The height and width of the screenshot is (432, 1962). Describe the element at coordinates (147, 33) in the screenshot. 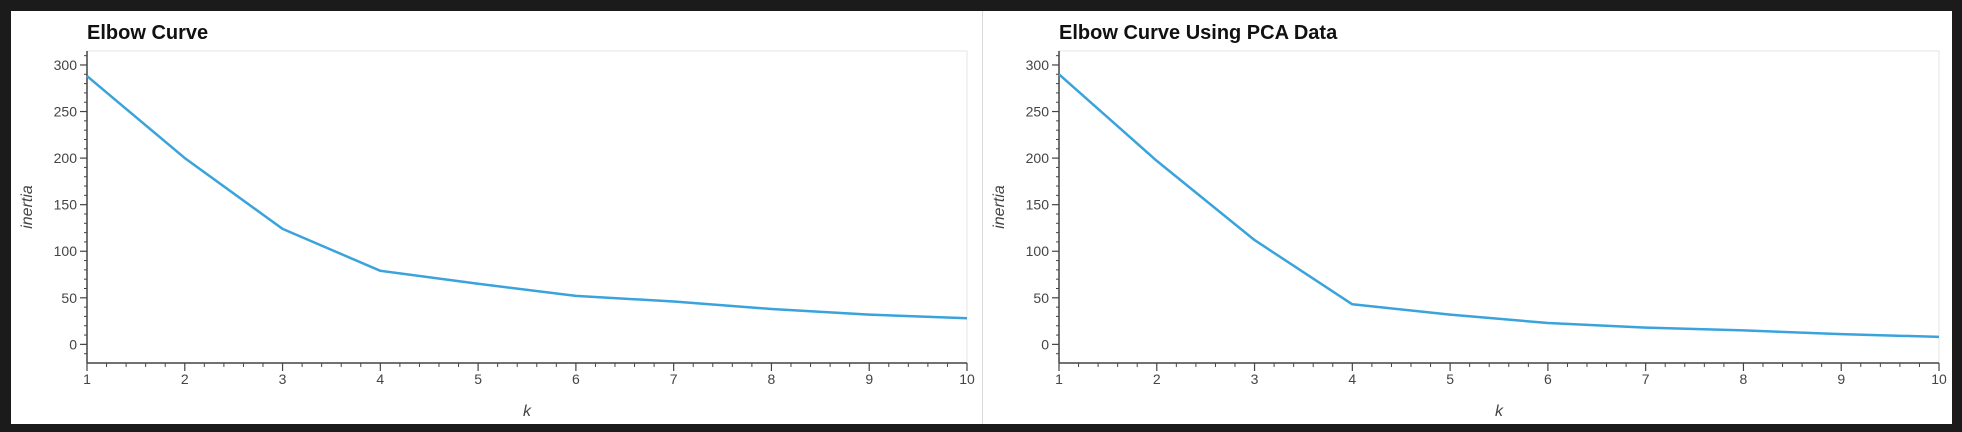

I see `chart-title: Elbow Curve` at that location.